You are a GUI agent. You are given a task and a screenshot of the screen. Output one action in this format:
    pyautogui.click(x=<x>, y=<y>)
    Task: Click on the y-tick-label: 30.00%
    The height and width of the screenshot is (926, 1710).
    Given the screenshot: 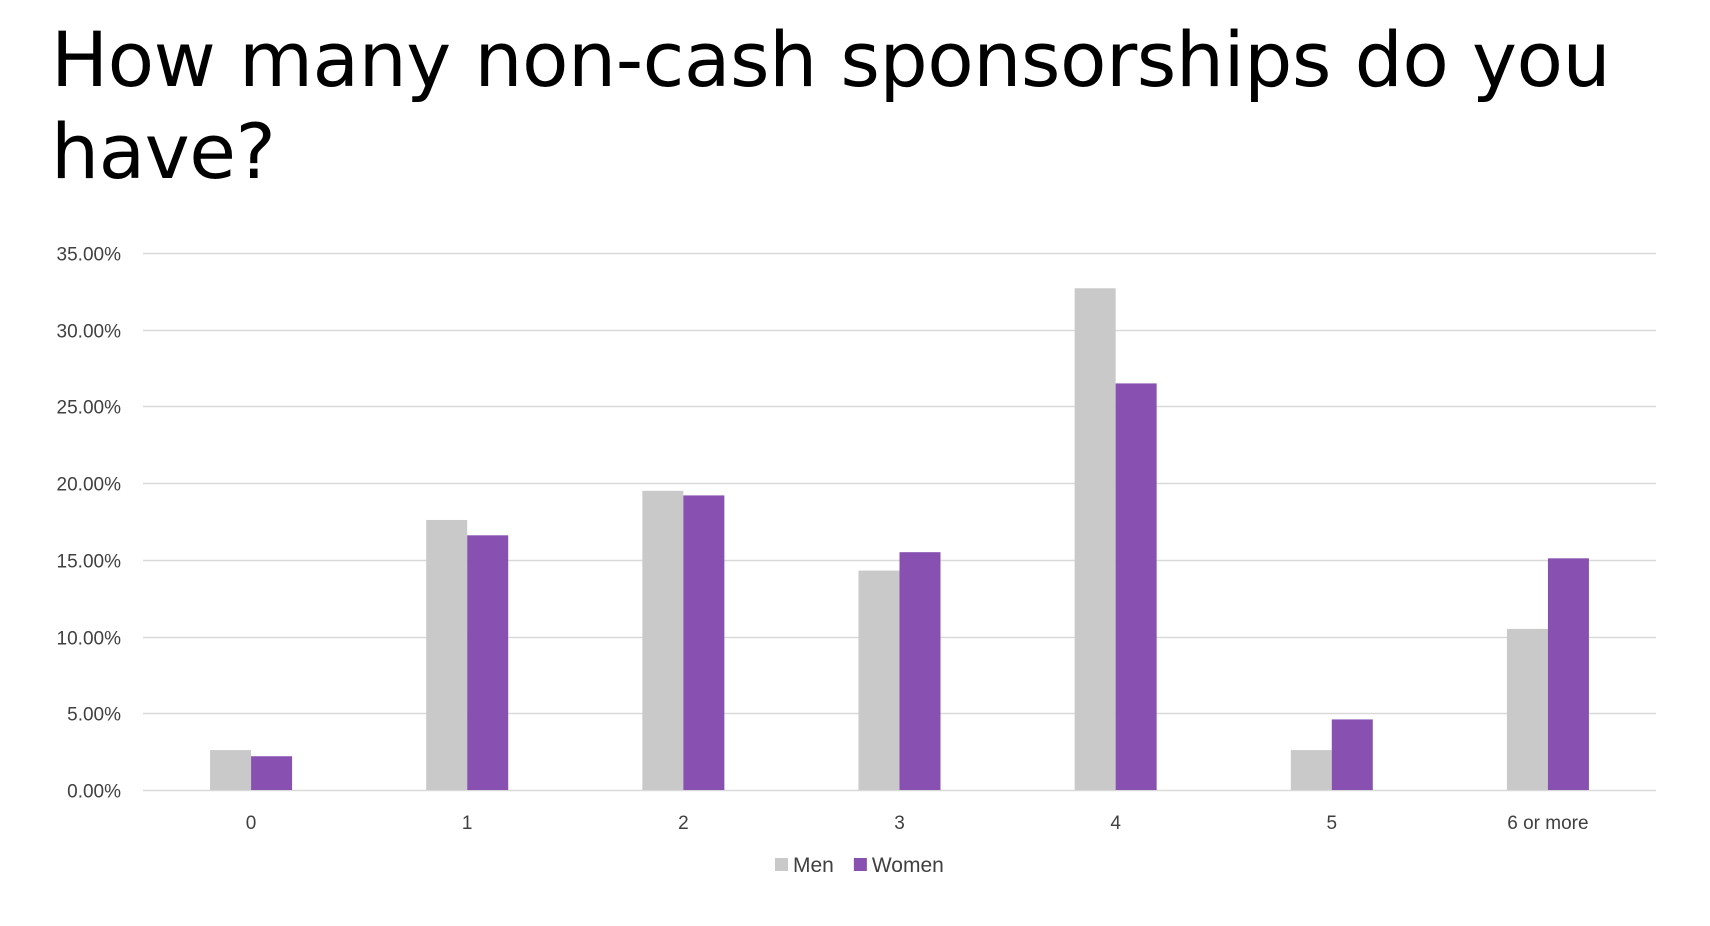 What is the action you would take?
    pyautogui.click(x=89, y=332)
    